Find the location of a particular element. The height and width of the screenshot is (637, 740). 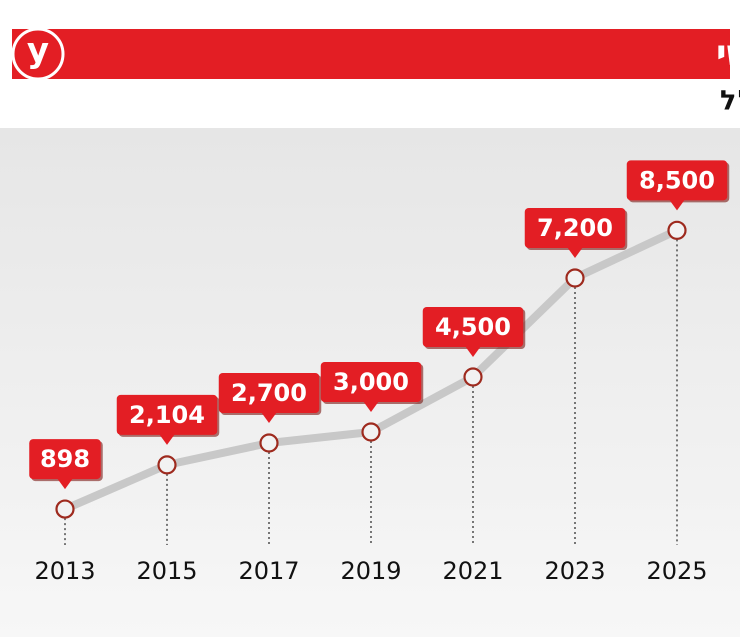

value-label: 3,000 is located at coordinates (371, 382).